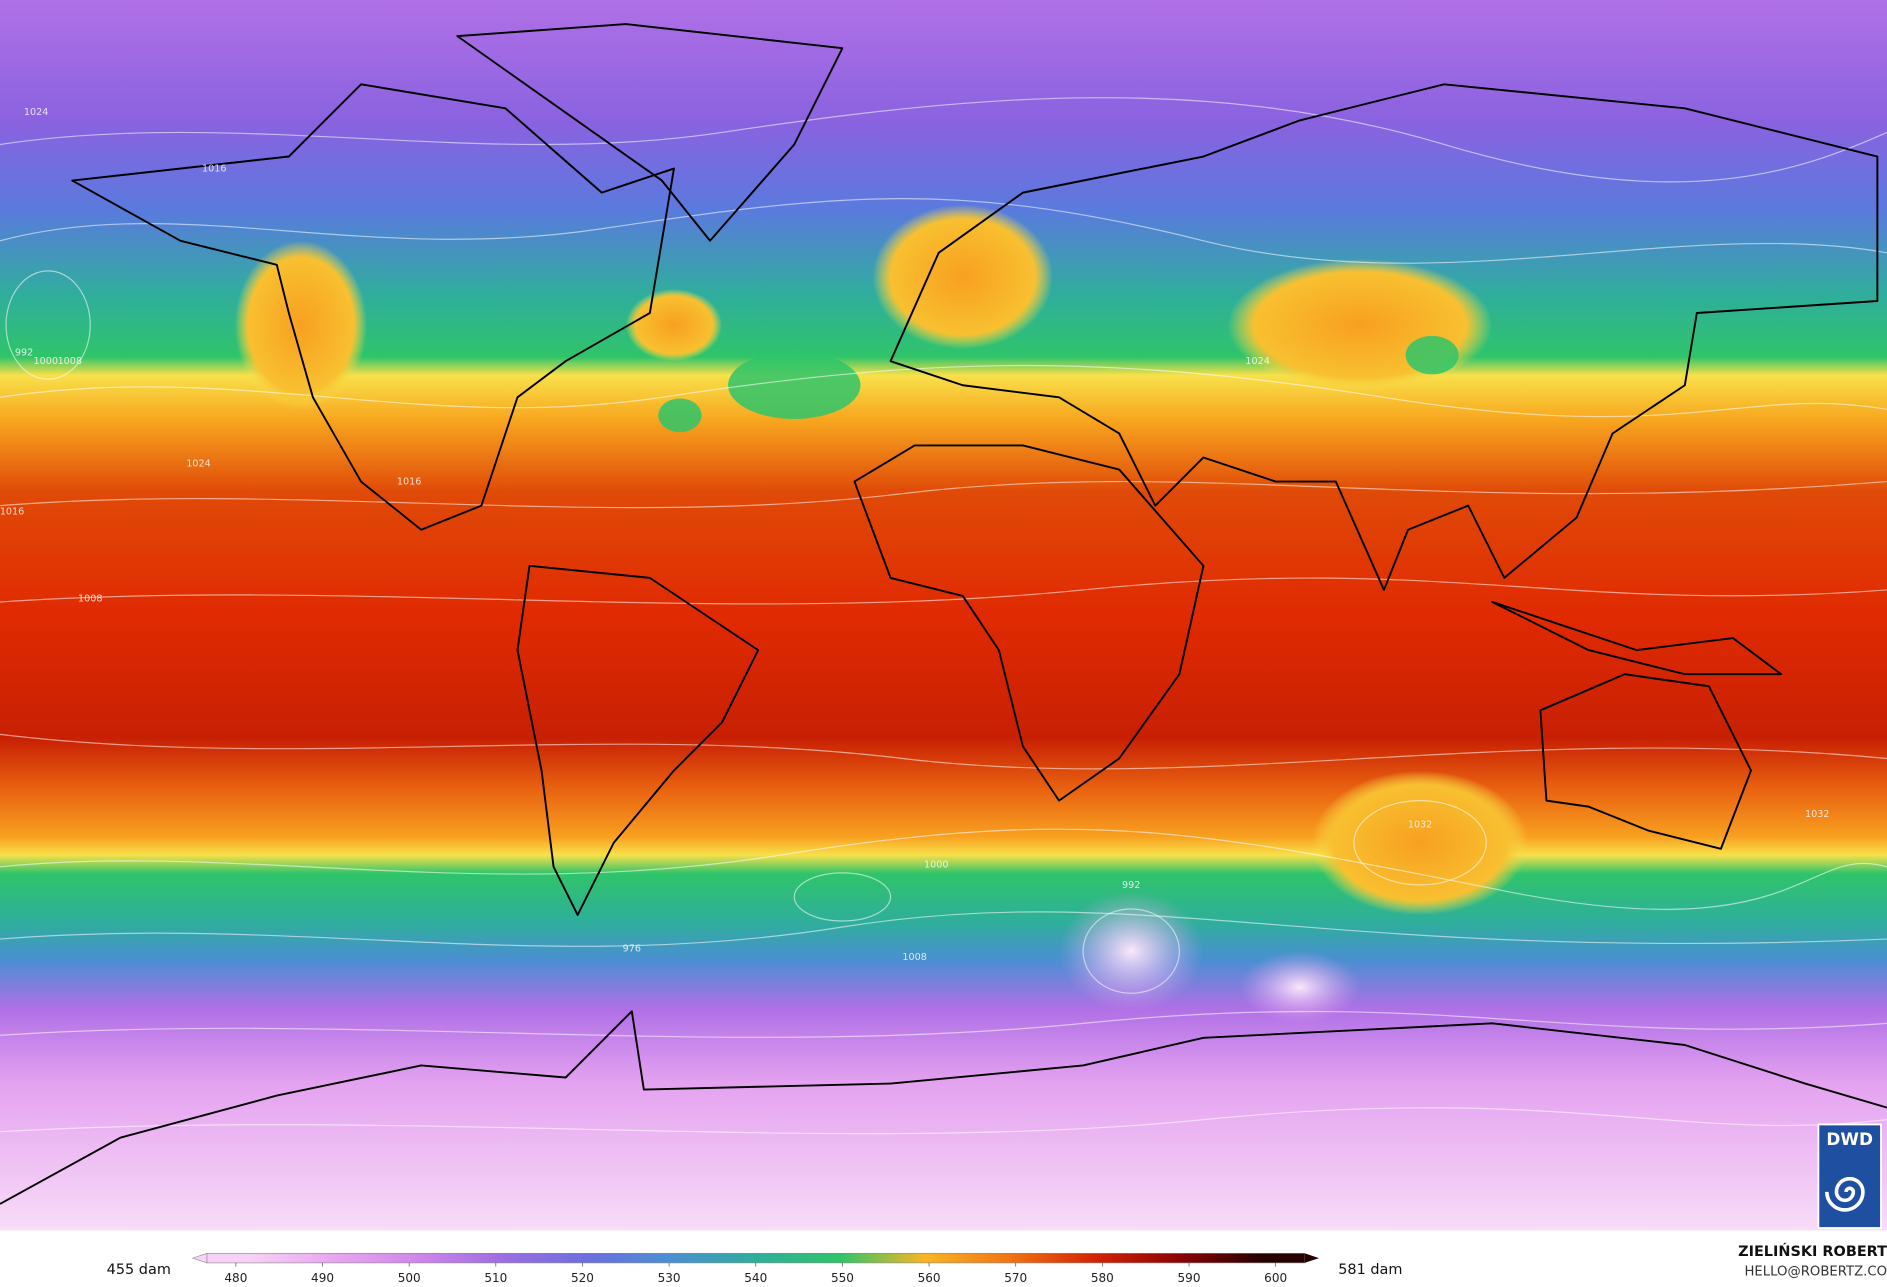 The width and height of the screenshot is (1887, 1287). Describe the element at coordinates (669, 1278) in the screenshot. I see `colorbar-tick-label: 530` at that location.